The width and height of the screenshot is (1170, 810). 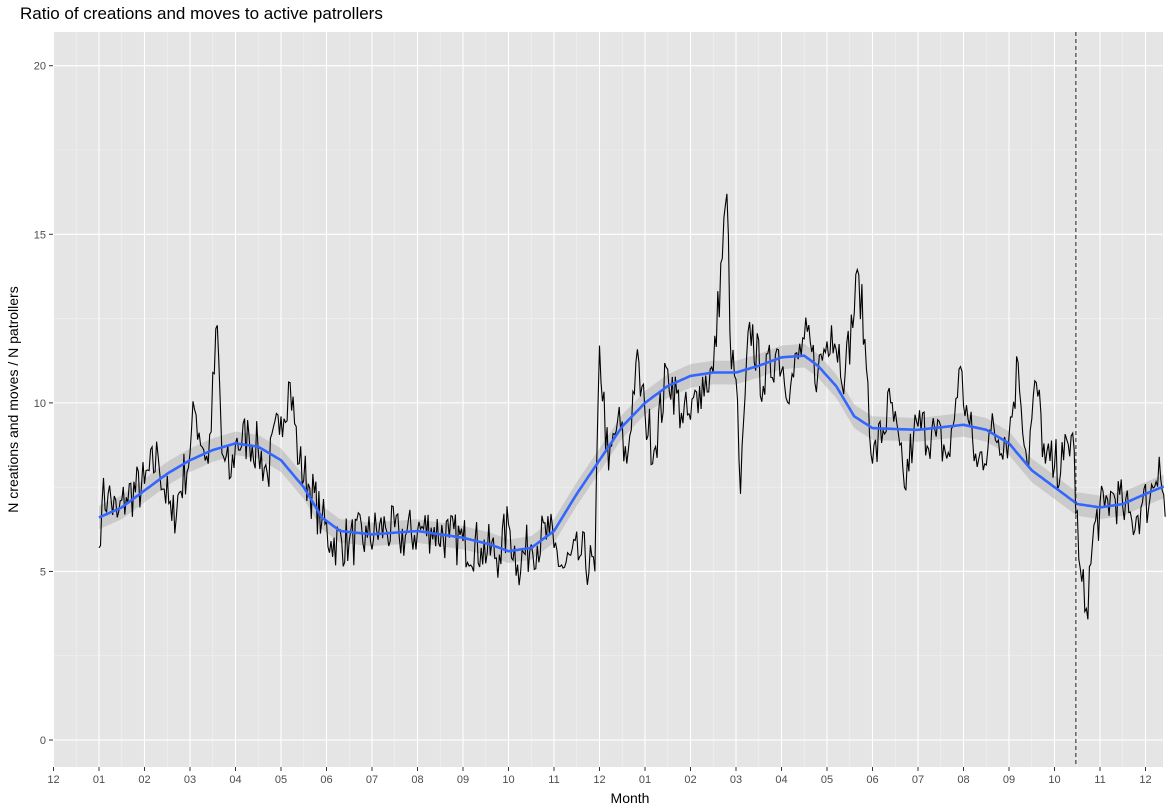 I want to click on y-tick-label: 5, so click(x=43, y=572).